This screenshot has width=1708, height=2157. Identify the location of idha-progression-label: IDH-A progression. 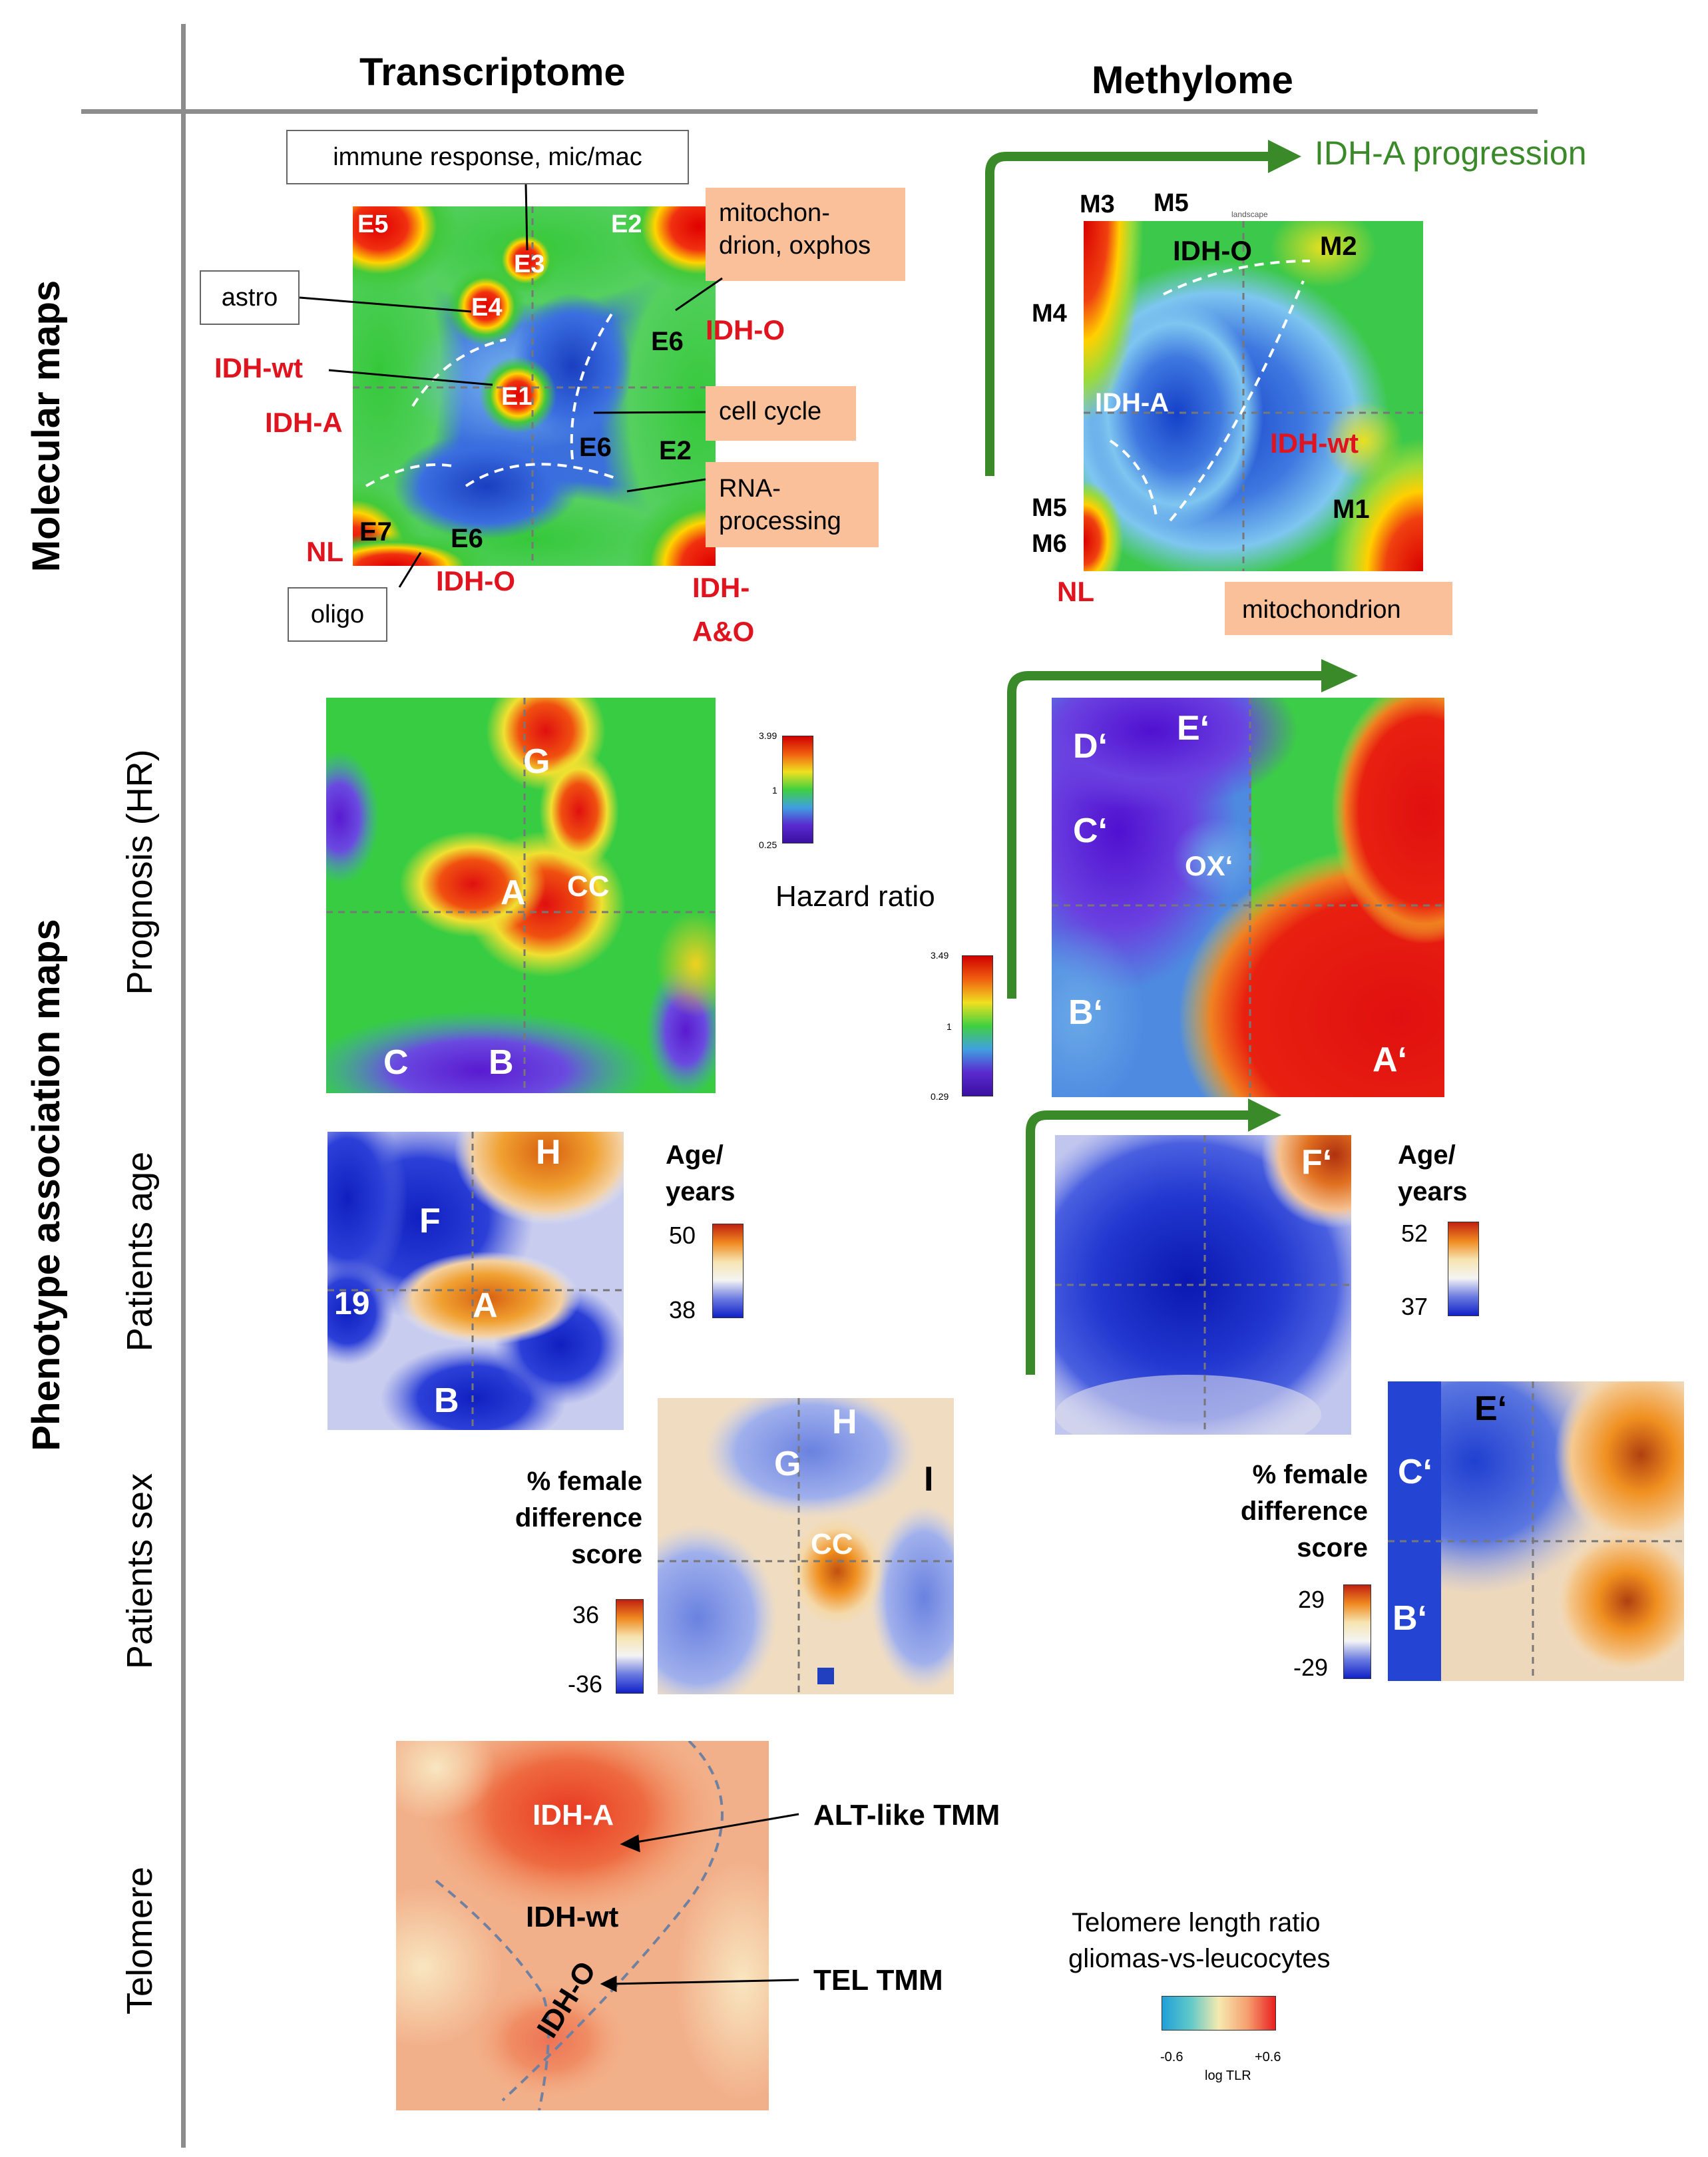
(1451, 153).